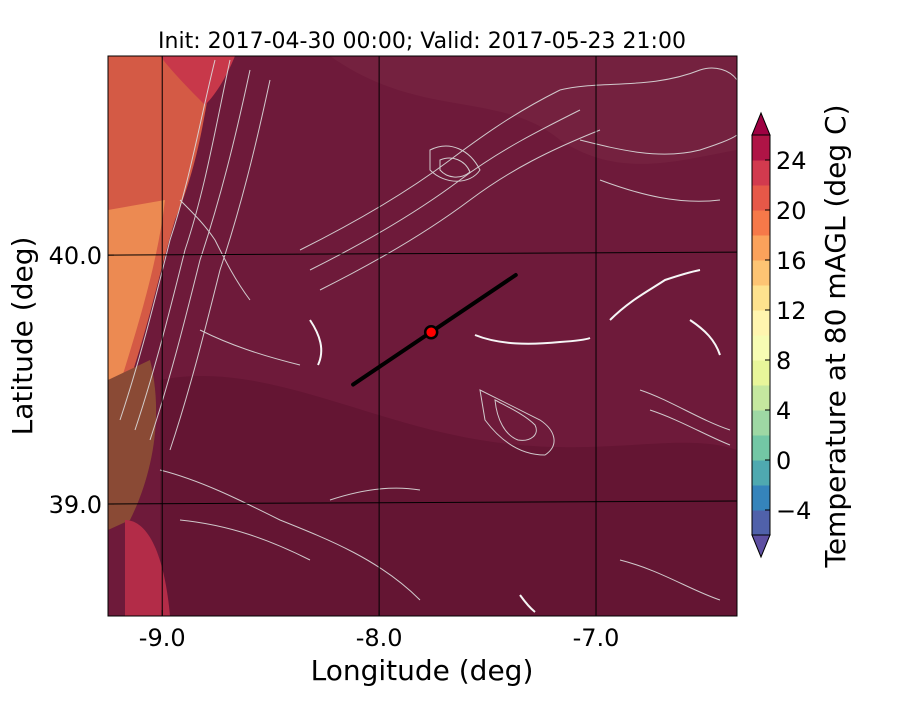  Describe the element at coordinates (761, 123) in the screenshot. I see `colorbar-extend-max` at that location.